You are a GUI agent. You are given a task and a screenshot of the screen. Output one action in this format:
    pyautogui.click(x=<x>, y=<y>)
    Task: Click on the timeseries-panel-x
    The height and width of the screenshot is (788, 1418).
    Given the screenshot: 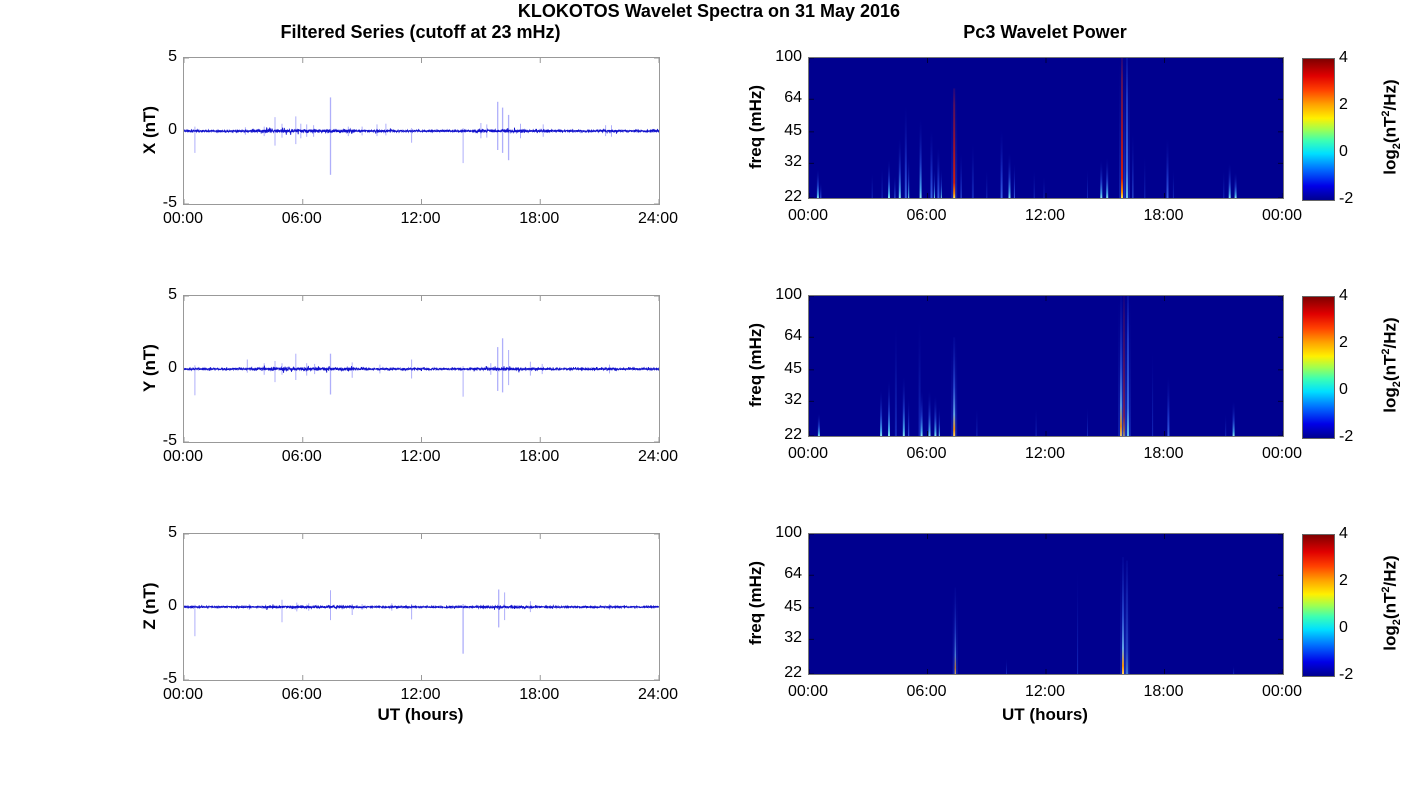 What is the action you would take?
    pyautogui.click(x=421, y=131)
    